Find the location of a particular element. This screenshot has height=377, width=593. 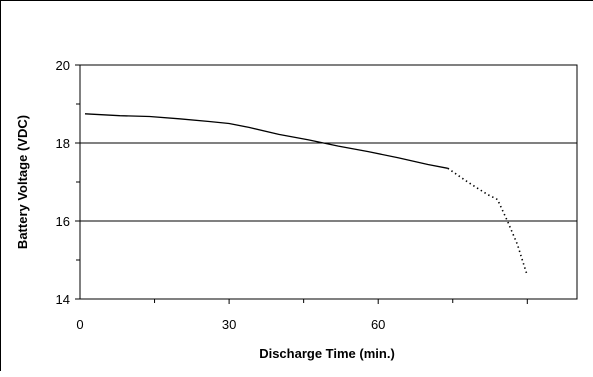

discharge-curve-dotted is located at coordinates (488, 221).